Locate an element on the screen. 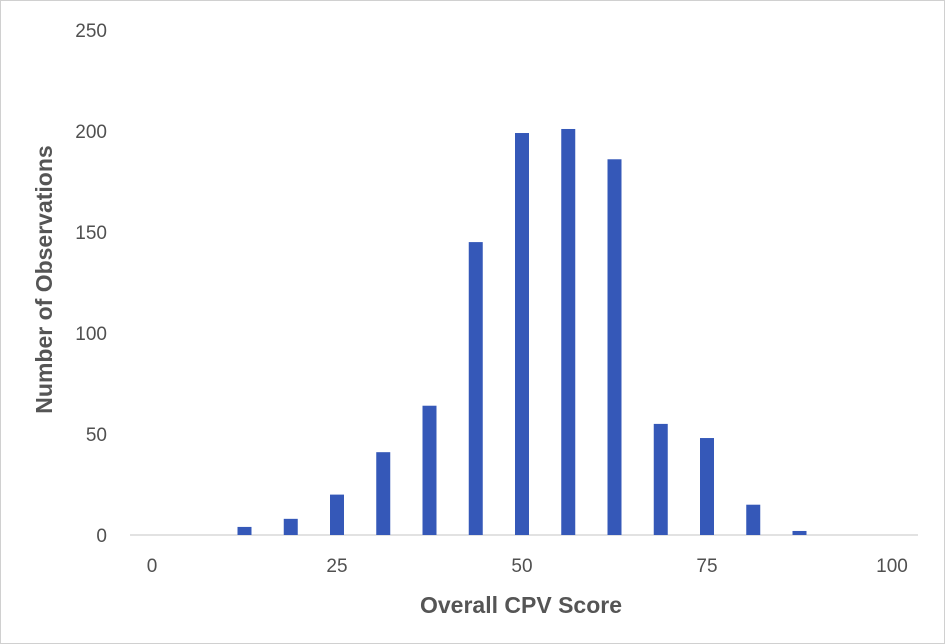 The width and height of the screenshot is (945, 644). x-axis-title: Overall CPV Score is located at coordinates (521, 605).